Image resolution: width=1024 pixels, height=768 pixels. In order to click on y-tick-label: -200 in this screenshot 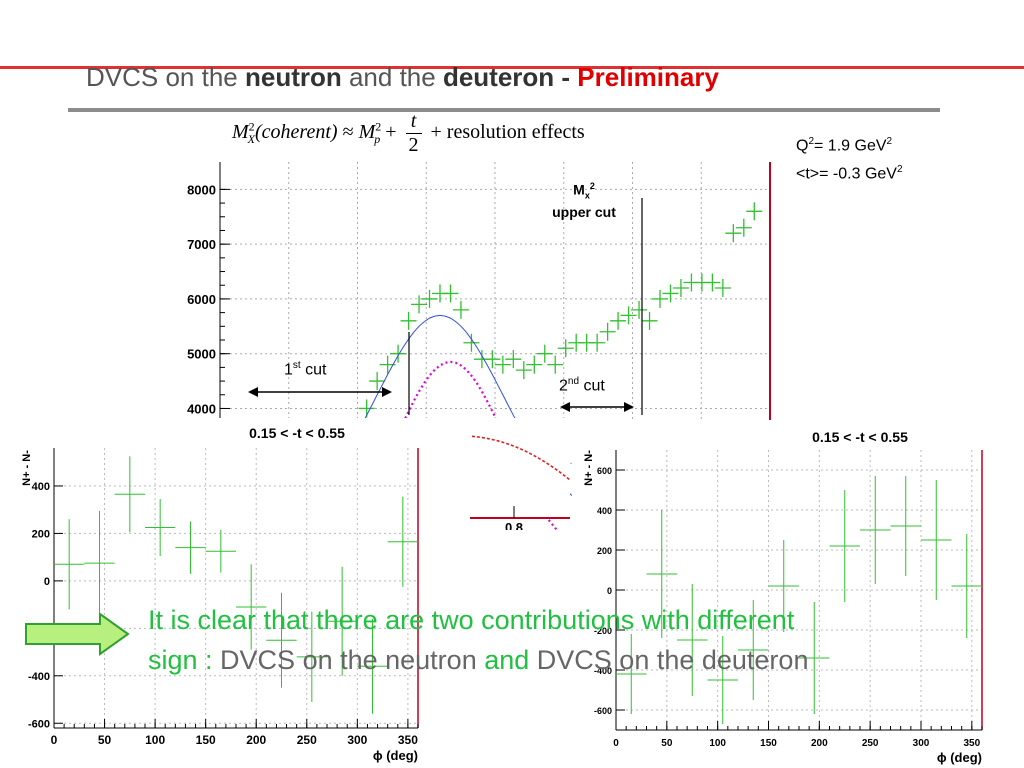, I will do `click(603, 631)`.